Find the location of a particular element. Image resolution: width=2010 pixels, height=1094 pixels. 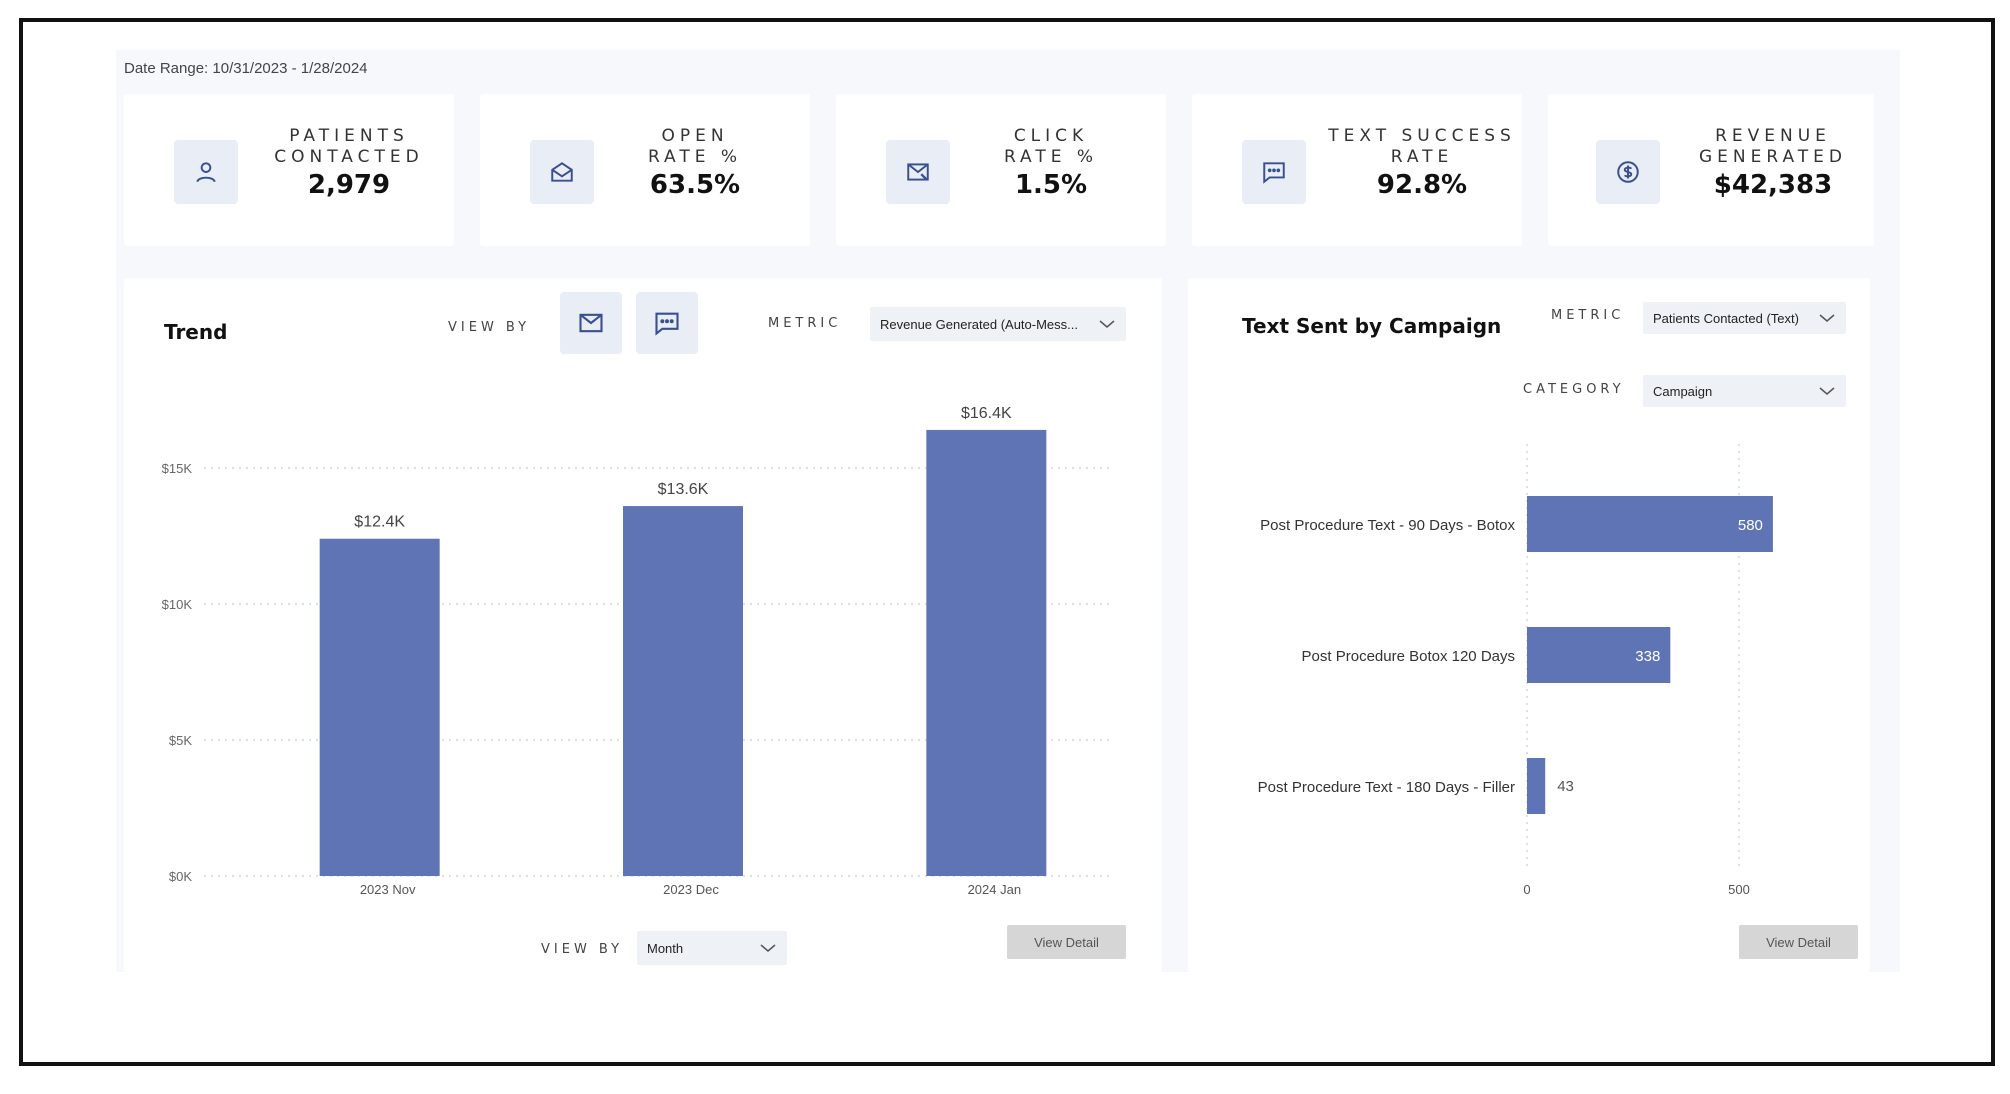

data-label: 43 is located at coordinates (1565, 786).